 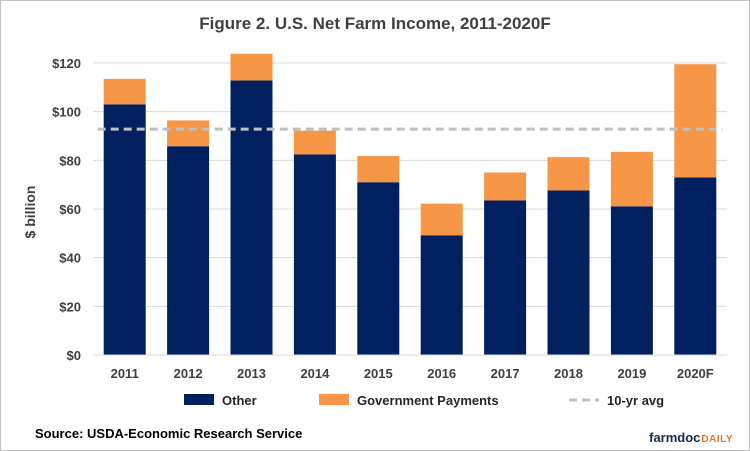 I want to click on farmdoc-daily-logo: farmdocDAILY, so click(x=691, y=437).